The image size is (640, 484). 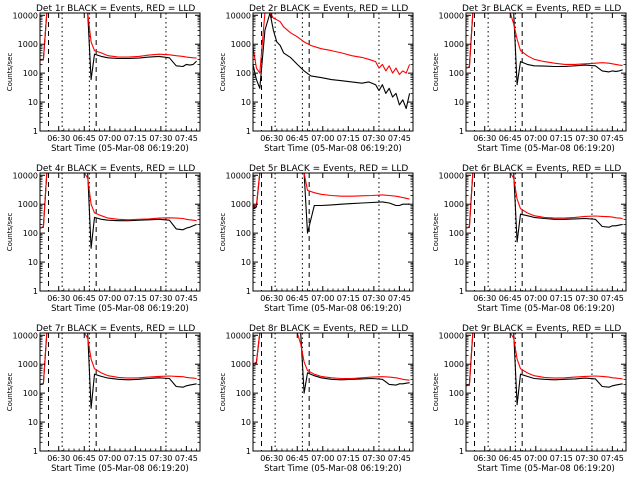 What do you see at coordinates (328, 9) in the screenshot?
I see `chart-title: Det 2r BLACK = Events, RED = LLD` at bounding box center [328, 9].